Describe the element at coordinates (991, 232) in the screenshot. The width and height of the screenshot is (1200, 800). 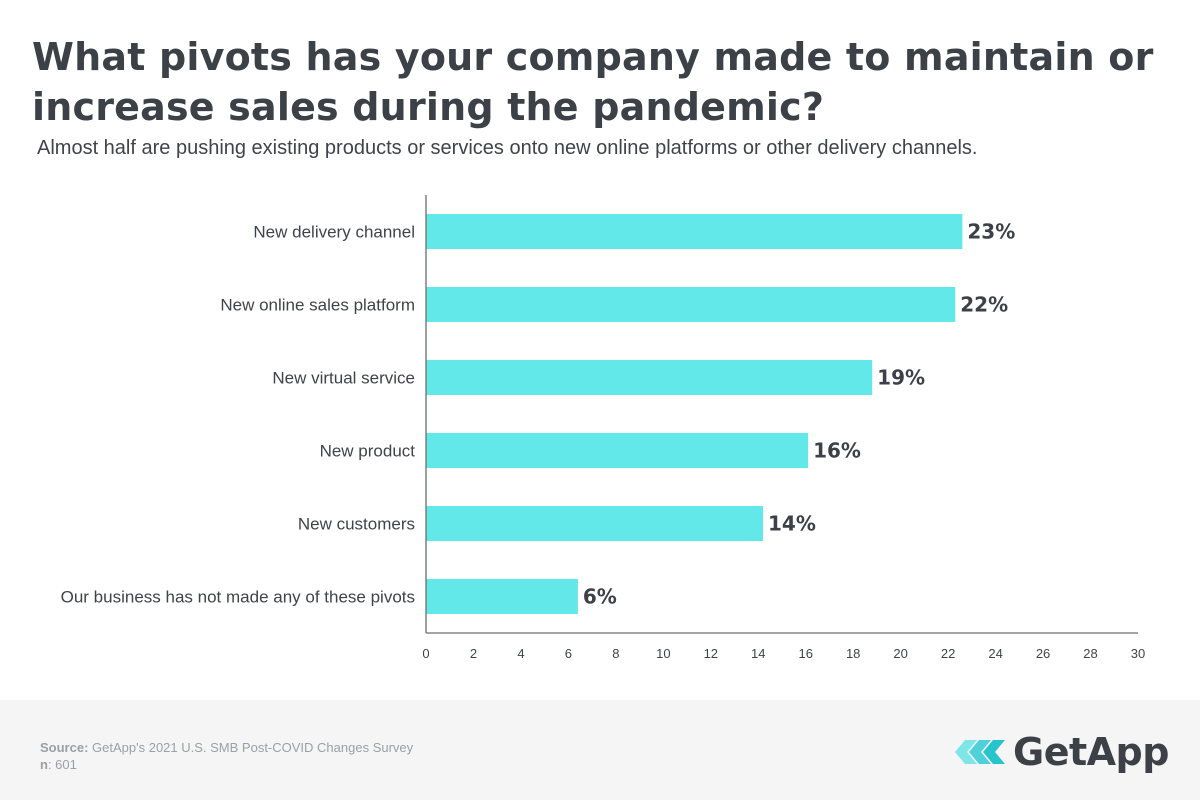
I see `data-label-new-delivery-channel: 23%` at that location.